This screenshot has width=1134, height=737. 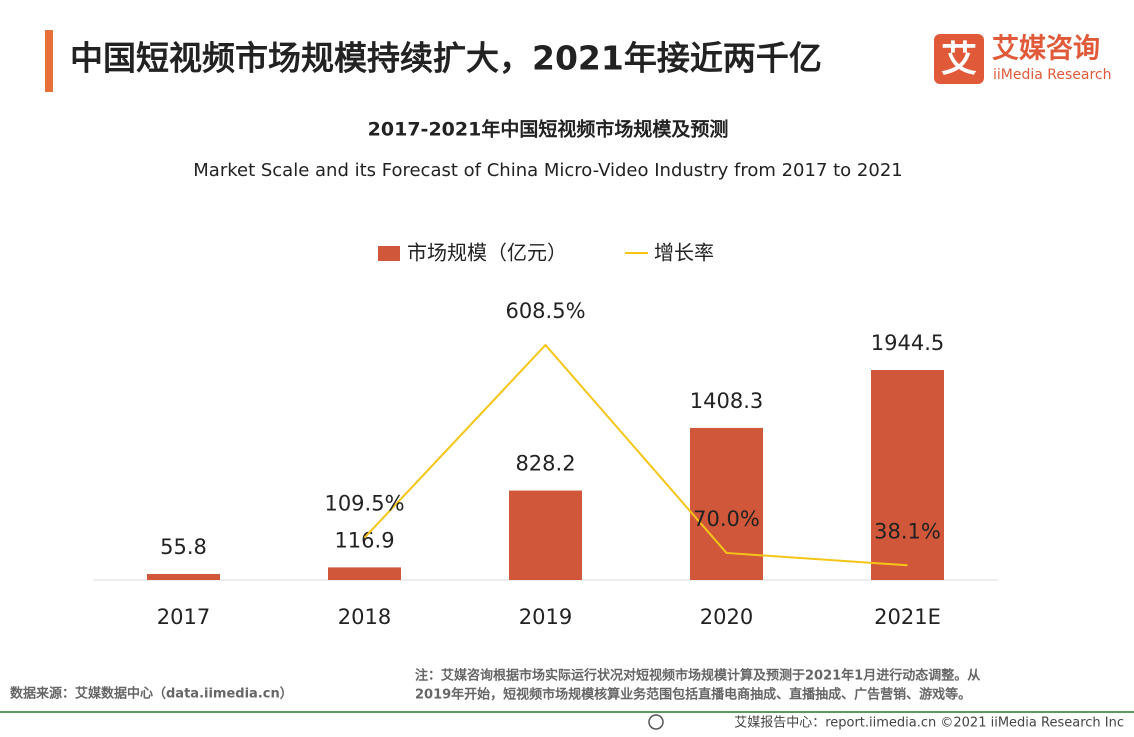 I want to click on logo-mark: 艾, so click(x=959, y=59).